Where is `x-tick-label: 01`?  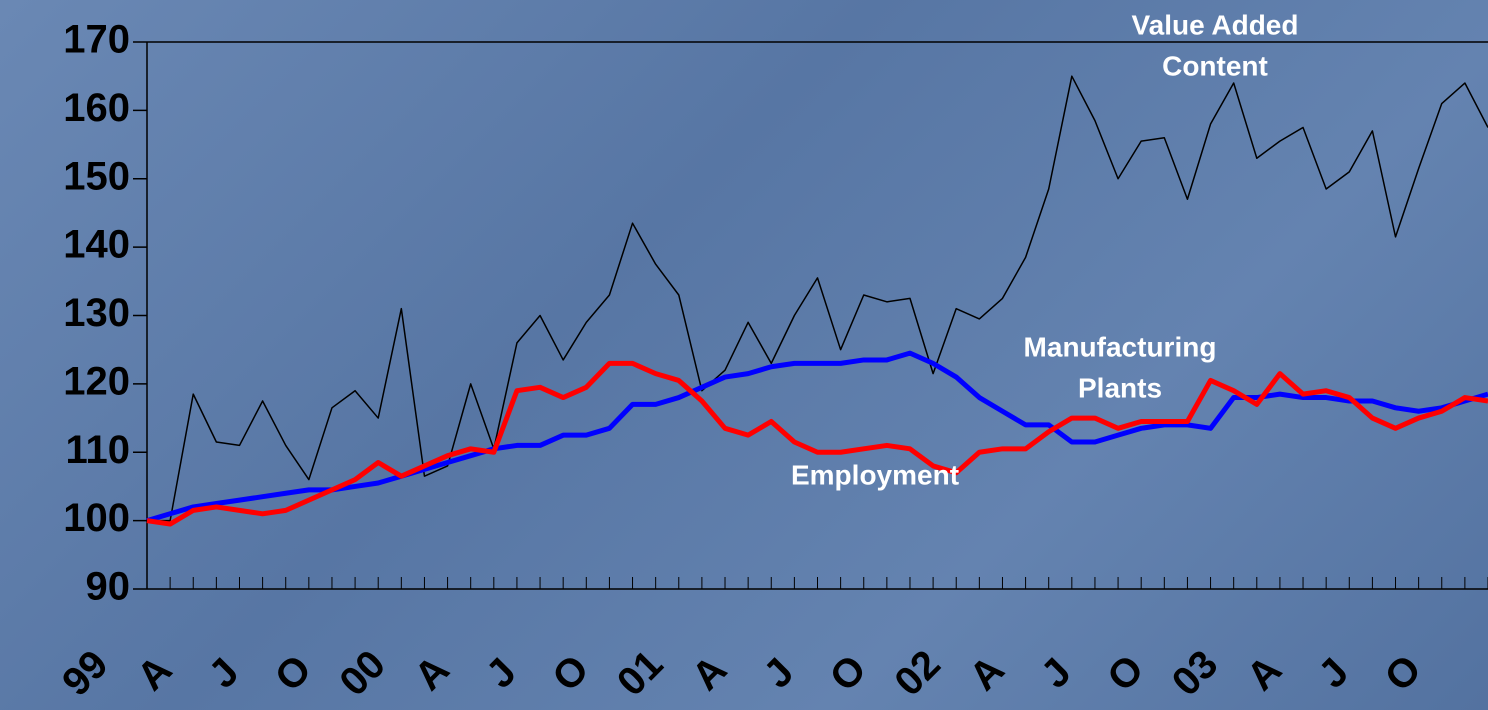 x-tick-label: 01 is located at coordinates (640, 673).